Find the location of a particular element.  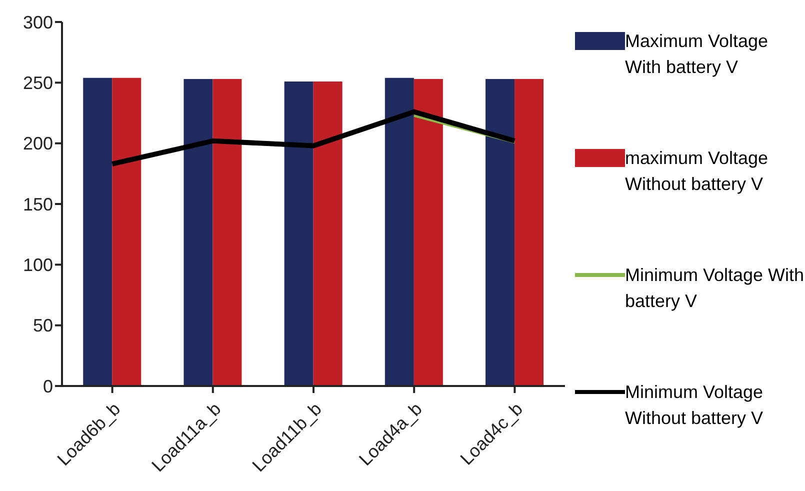

legend-label: maximum Voltage Without battery V is located at coordinates (697, 171).